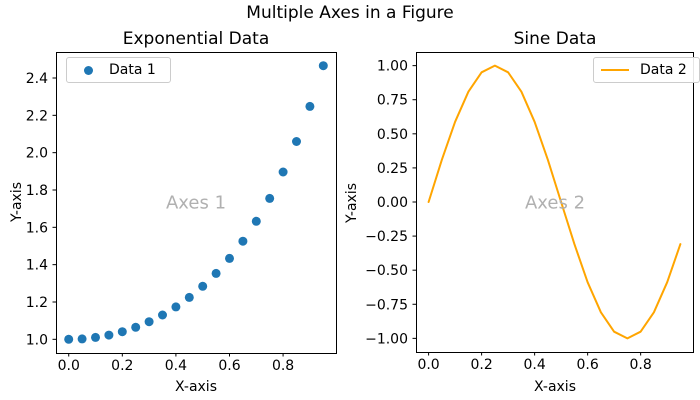  Describe the element at coordinates (555, 387) in the screenshot. I see `subplot2-xaxis-label: X-axis` at that location.